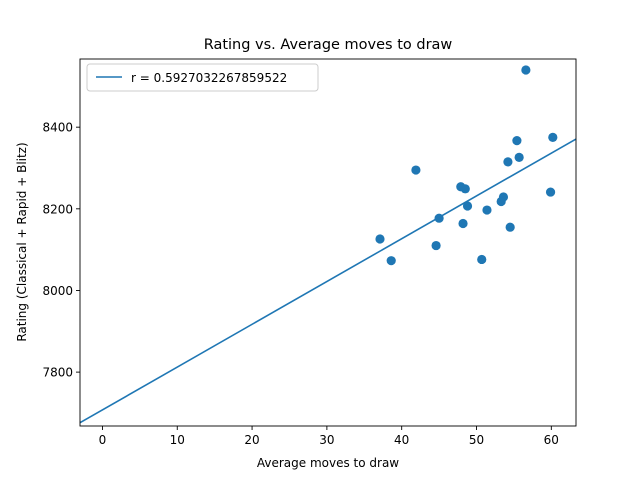 This screenshot has height=480, width=640. Describe the element at coordinates (401, 440) in the screenshot. I see `x-tick-label: 40` at that location.